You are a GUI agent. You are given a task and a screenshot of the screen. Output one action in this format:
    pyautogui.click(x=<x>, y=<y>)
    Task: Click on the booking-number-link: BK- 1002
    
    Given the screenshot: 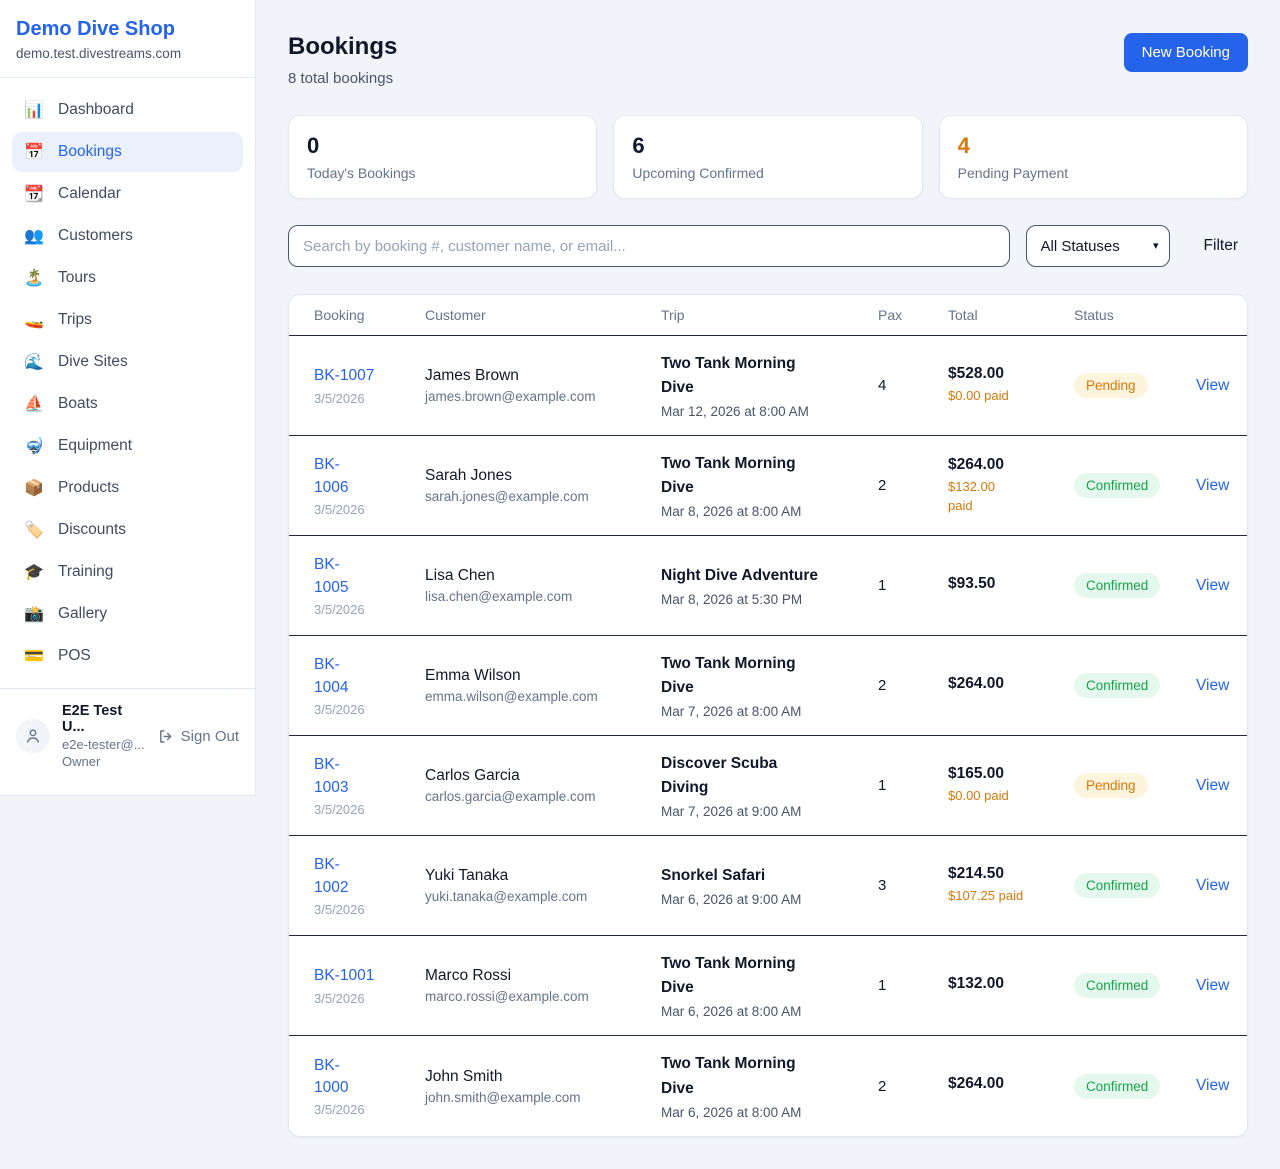 What is the action you would take?
    pyautogui.click(x=331, y=876)
    